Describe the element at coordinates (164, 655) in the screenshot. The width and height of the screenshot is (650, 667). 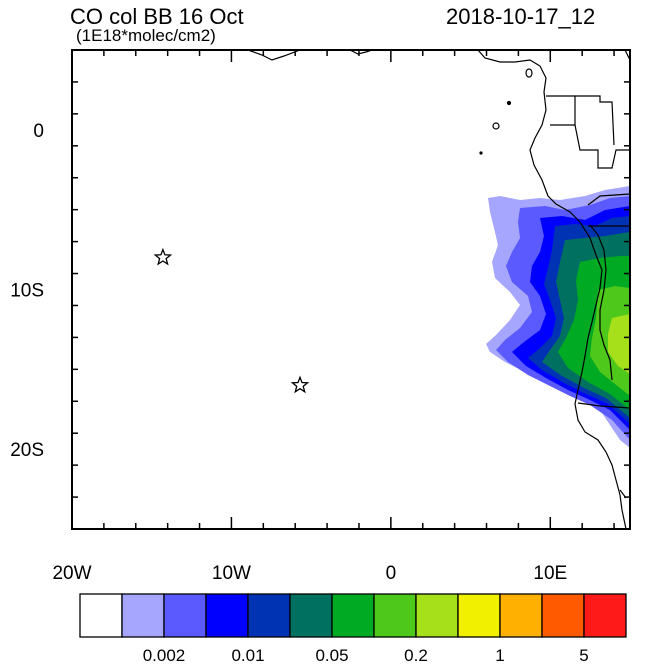
I see `colorbar-label: 0.002` at that location.